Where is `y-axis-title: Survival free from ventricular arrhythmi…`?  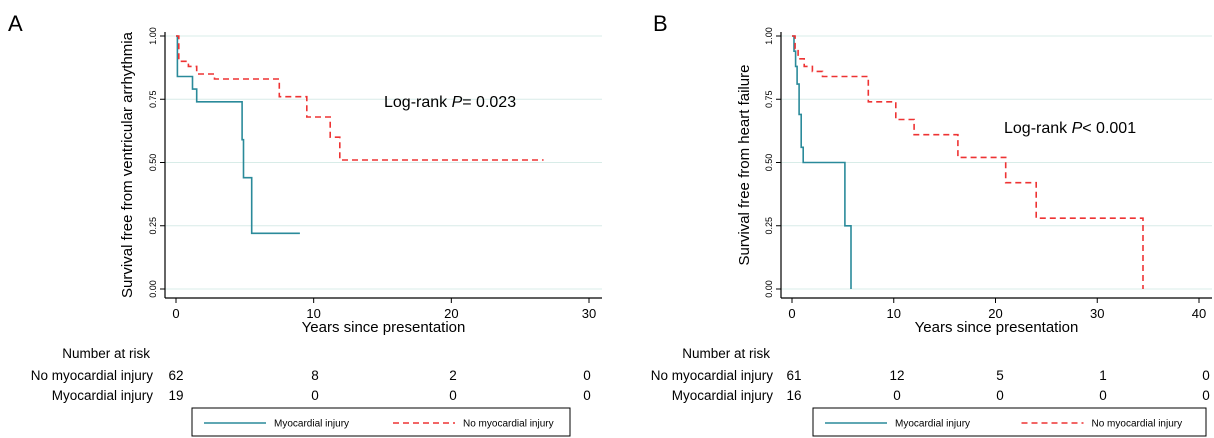 y-axis-title: Survival free from ventricular arrhythmi… is located at coordinates (127, 164).